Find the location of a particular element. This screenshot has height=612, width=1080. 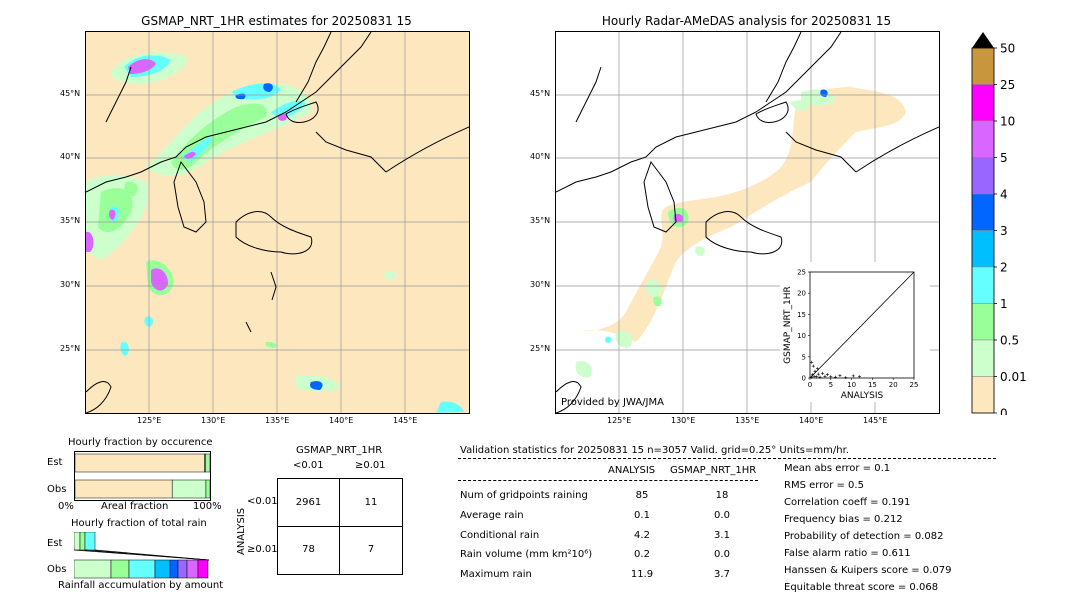

contingency-side-title: ANALYSIS is located at coordinates (241, 531).